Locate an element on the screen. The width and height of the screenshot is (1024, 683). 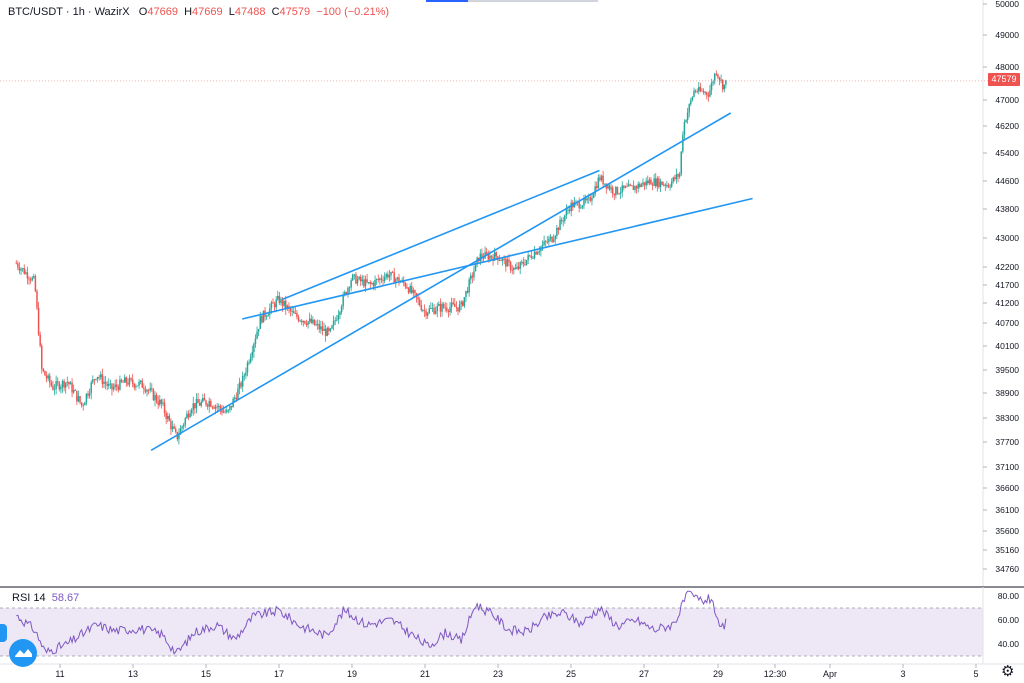
rsi-tick-label: 60.00 is located at coordinates (1009, 620).